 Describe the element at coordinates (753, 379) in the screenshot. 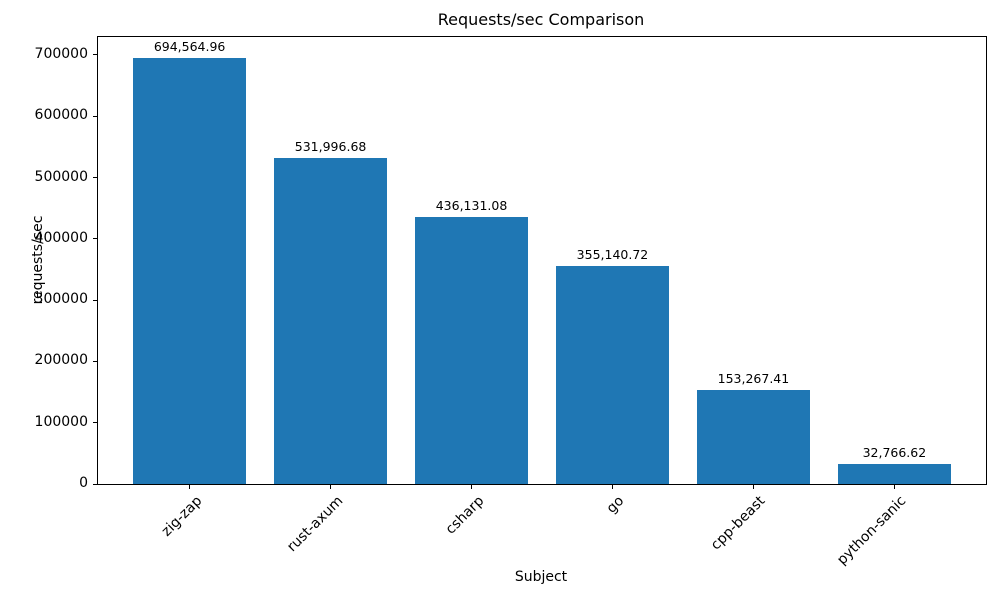

I see `bar-value-label-cpp-beast: 153,267.41` at that location.